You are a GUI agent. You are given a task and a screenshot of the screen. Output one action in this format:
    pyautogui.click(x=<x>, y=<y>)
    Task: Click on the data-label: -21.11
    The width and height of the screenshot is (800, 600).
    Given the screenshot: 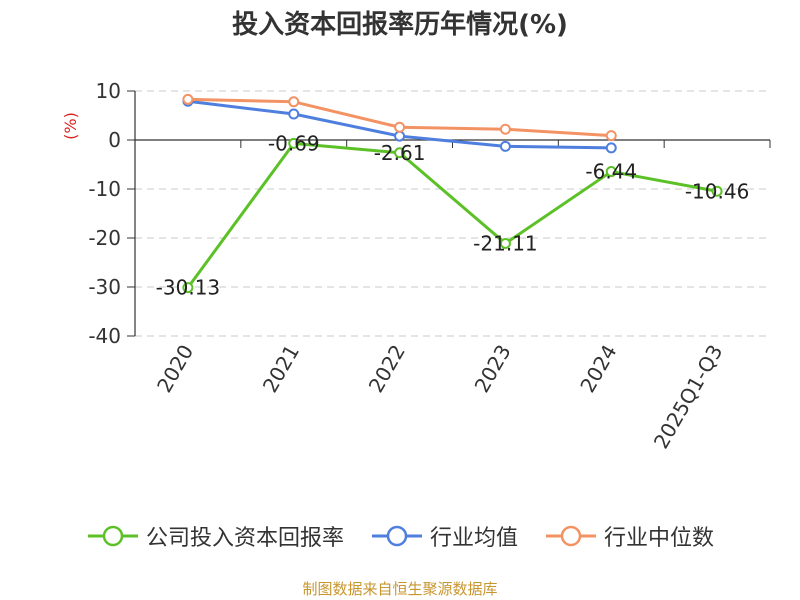 What is the action you would take?
    pyautogui.click(x=505, y=243)
    